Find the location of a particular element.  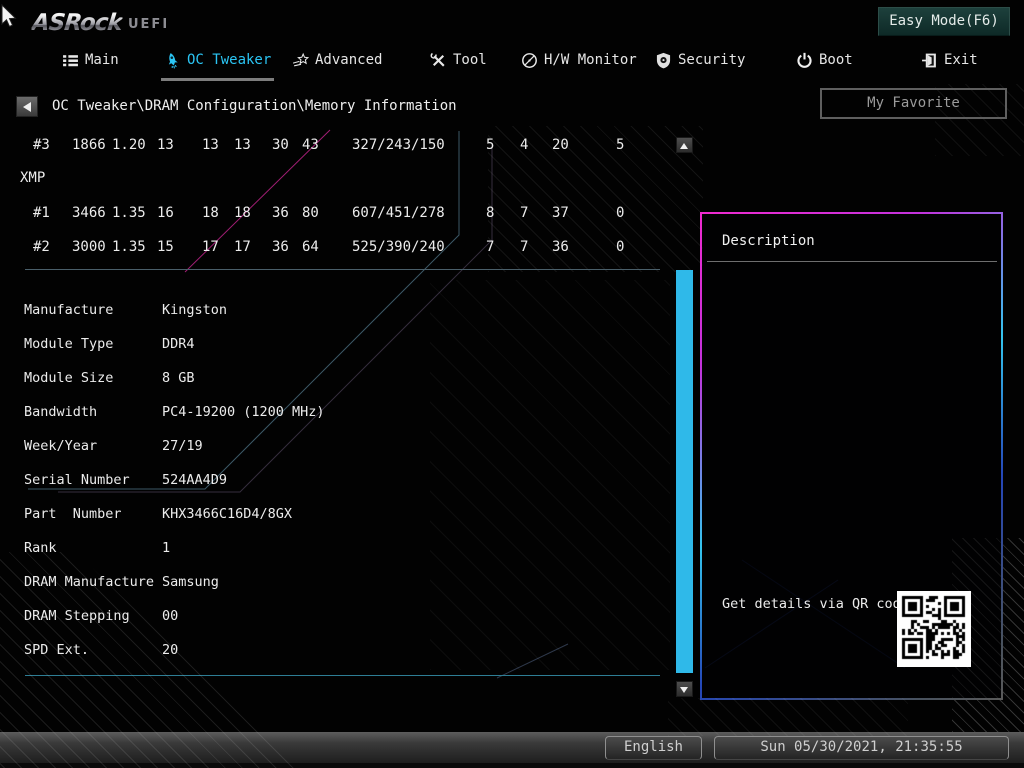

language-button: English is located at coordinates (653, 748).